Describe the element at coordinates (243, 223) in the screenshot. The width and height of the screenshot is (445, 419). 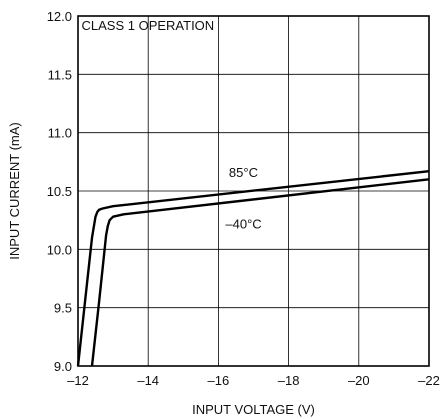
I see `annotation-label: –40°C` at that location.